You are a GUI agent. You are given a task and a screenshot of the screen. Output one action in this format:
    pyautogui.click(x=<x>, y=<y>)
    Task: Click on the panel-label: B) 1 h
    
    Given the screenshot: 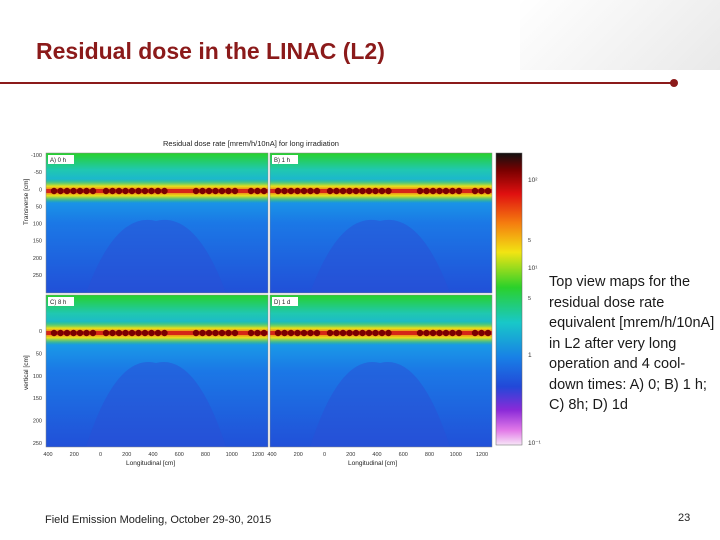 What is the action you would take?
    pyautogui.click(x=285, y=159)
    